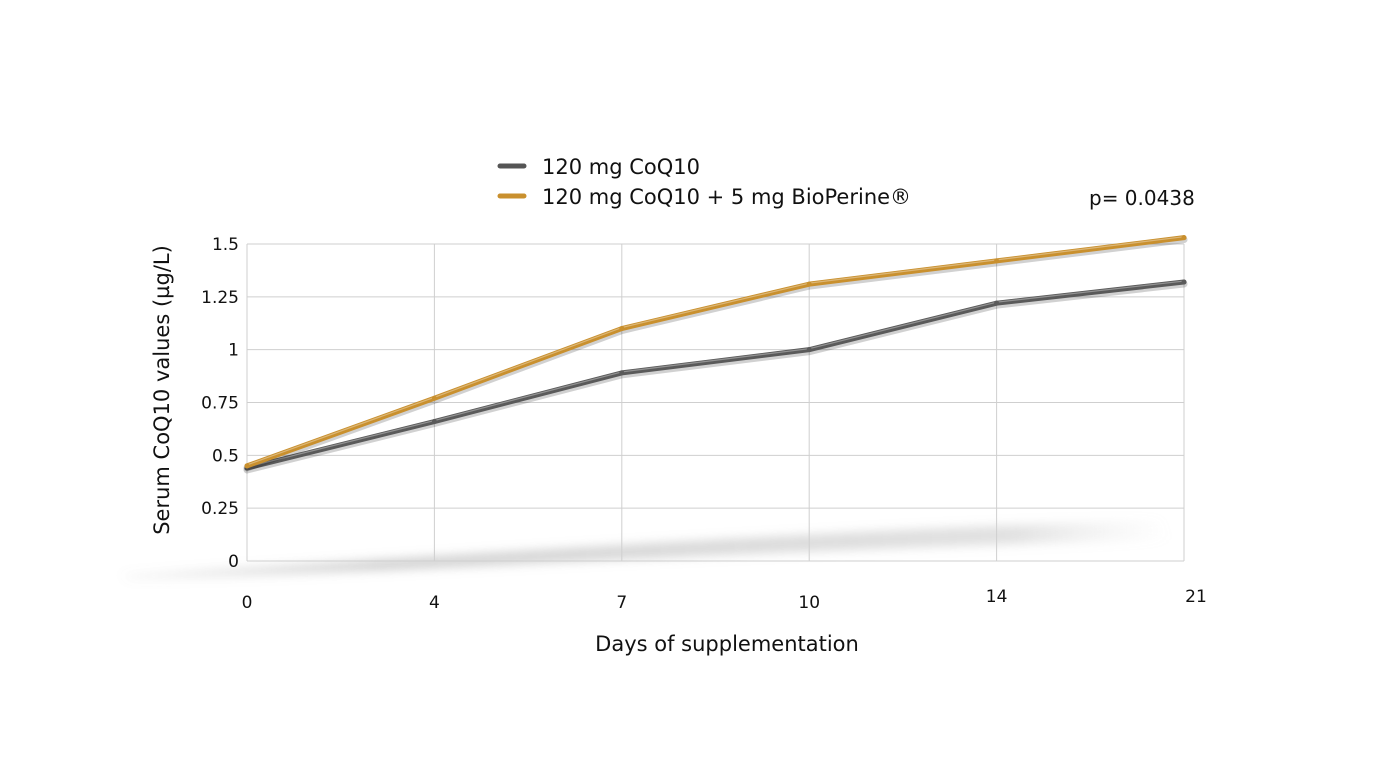 This screenshot has height=776, width=1380. I want to click on y-axis-title: Serum CoQ10 values (µg/L), so click(162, 390).